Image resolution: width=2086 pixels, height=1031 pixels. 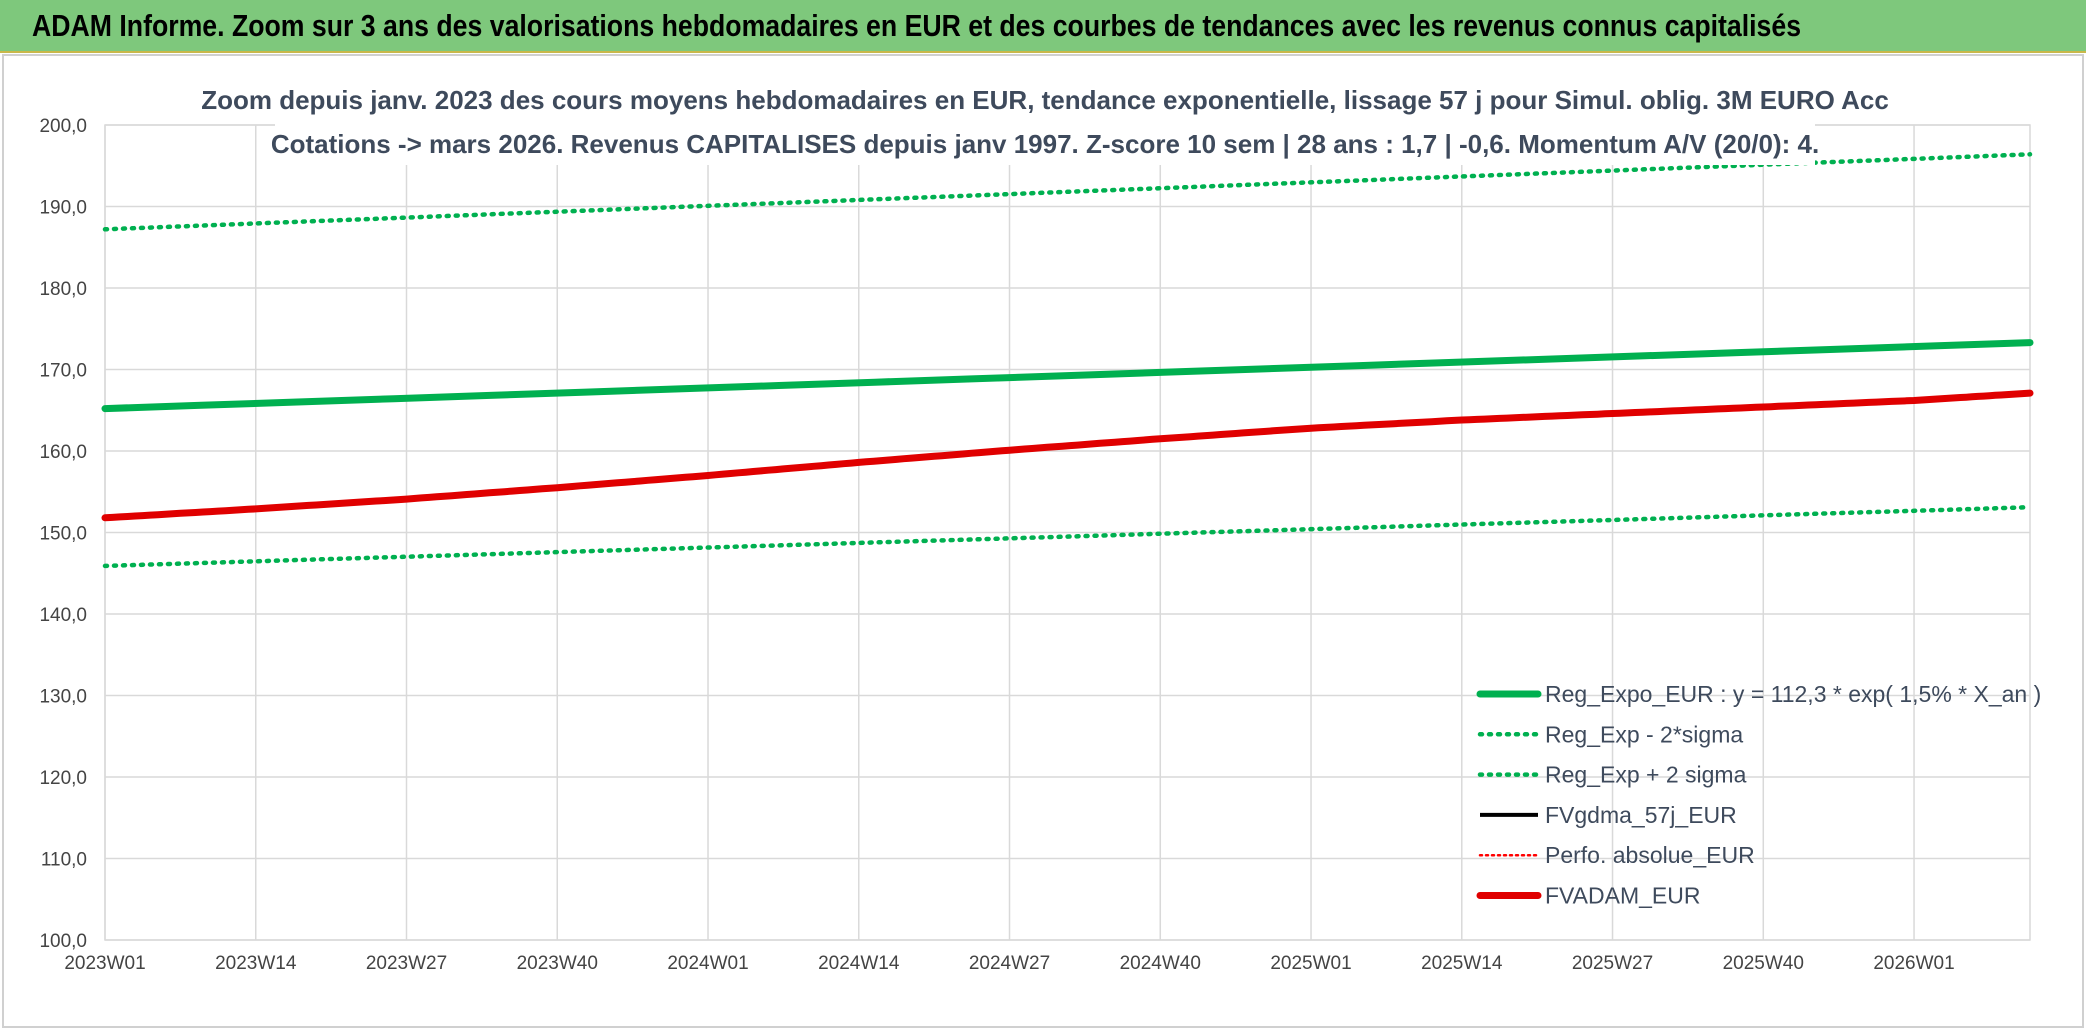 What do you see at coordinates (557, 963) in the screenshot?
I see `x-tick-label: 2023W40` at bounding box center [557, 963].